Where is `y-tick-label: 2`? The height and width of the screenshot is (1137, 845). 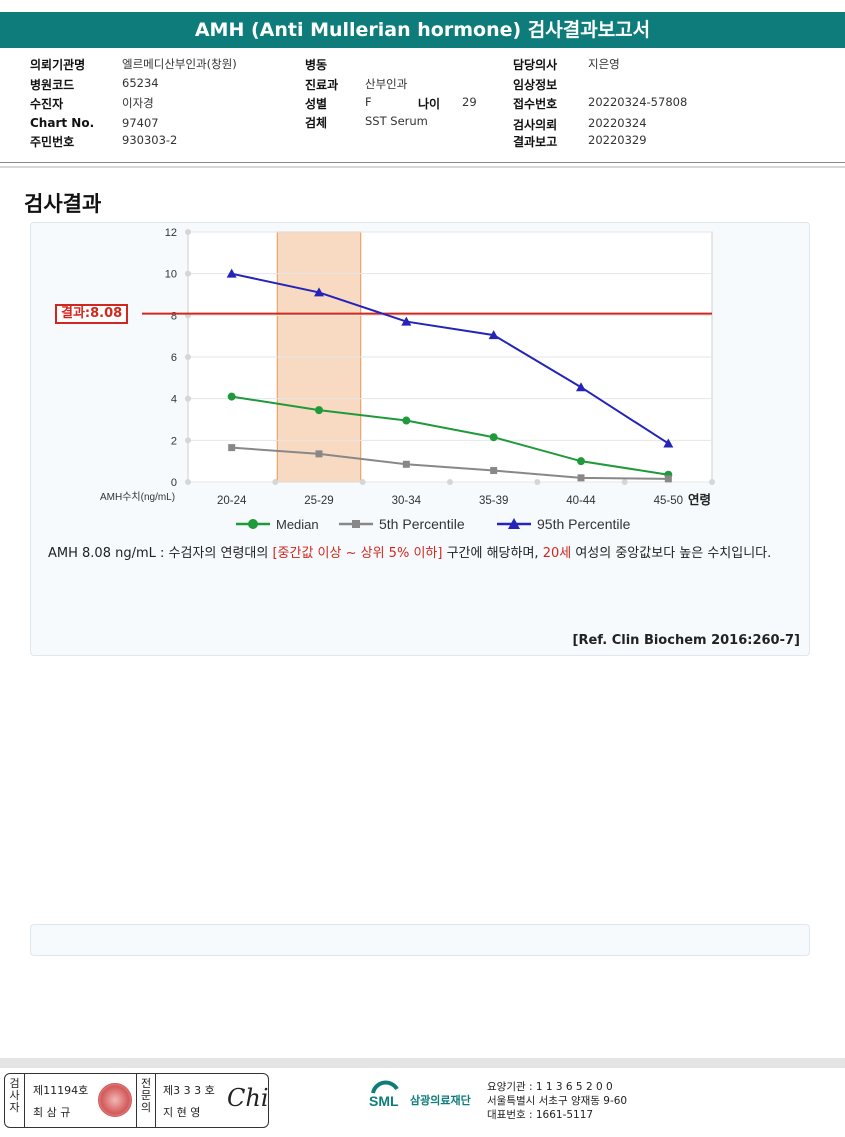
y-tick-label: 2 is located at coordinates (174, 441).